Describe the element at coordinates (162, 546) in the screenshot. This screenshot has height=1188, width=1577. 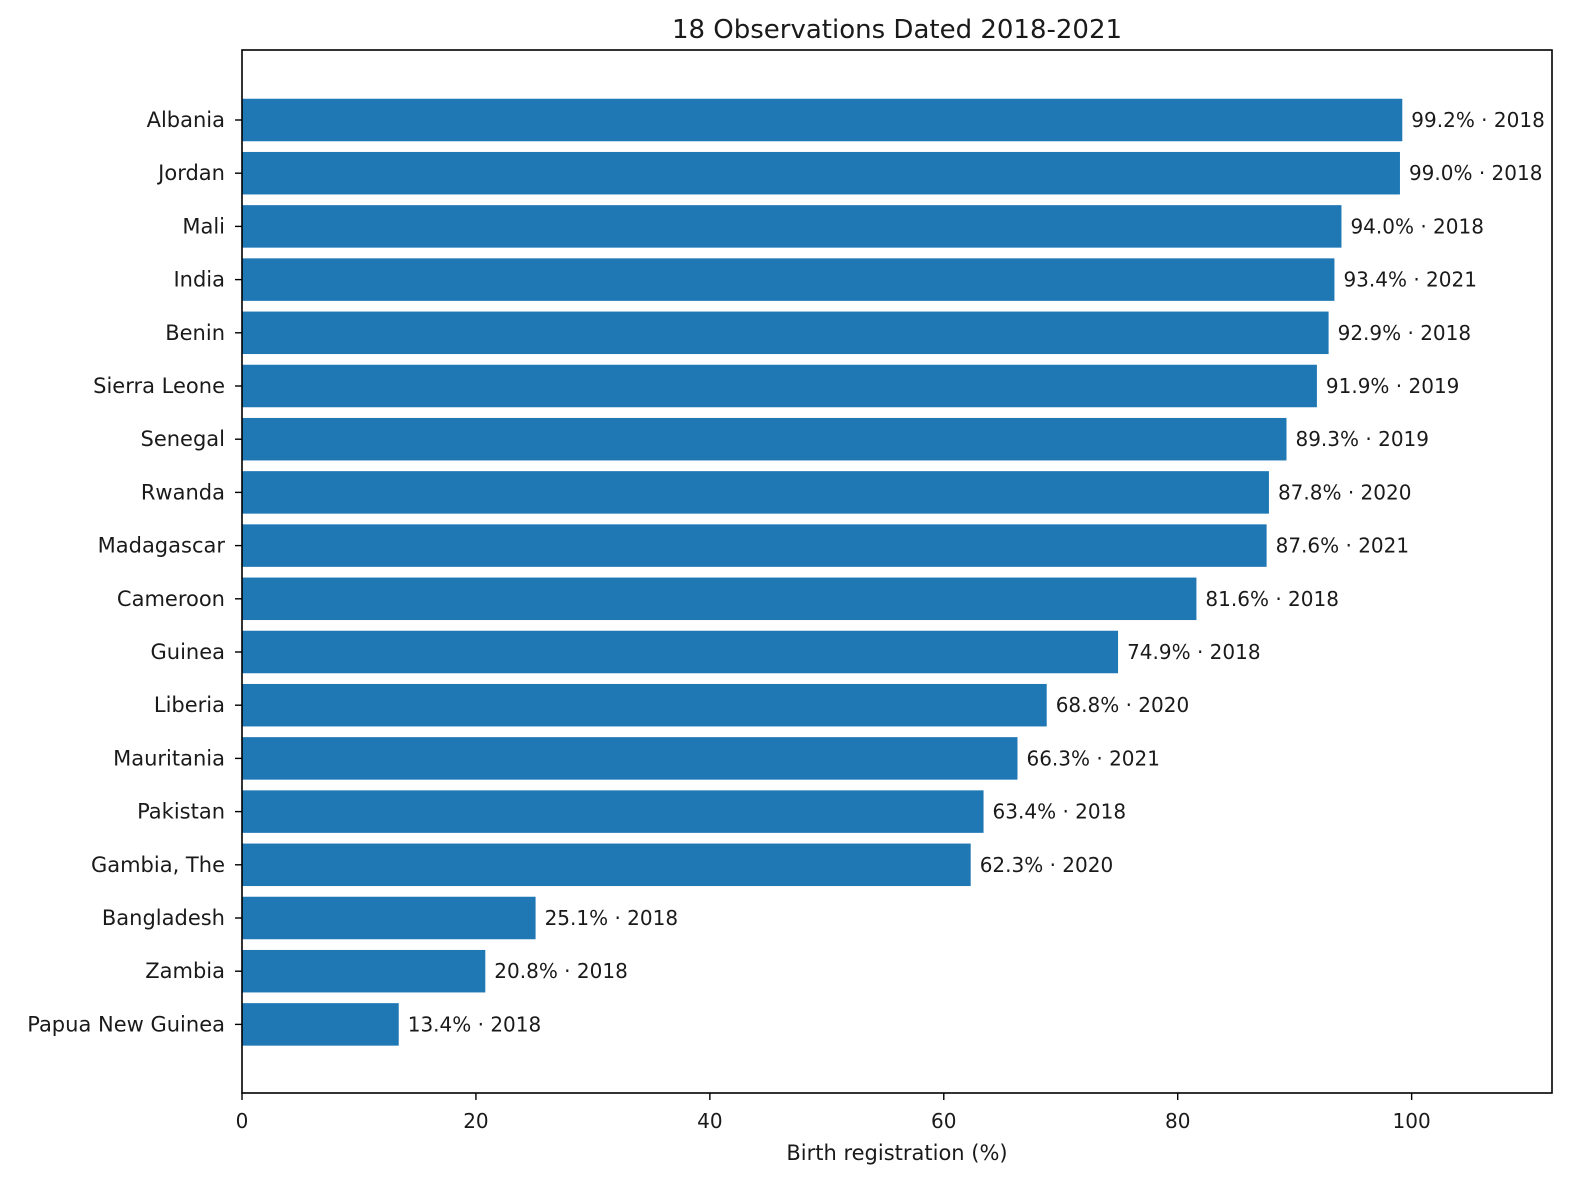
I see `category-label: Madagascar` at that location.